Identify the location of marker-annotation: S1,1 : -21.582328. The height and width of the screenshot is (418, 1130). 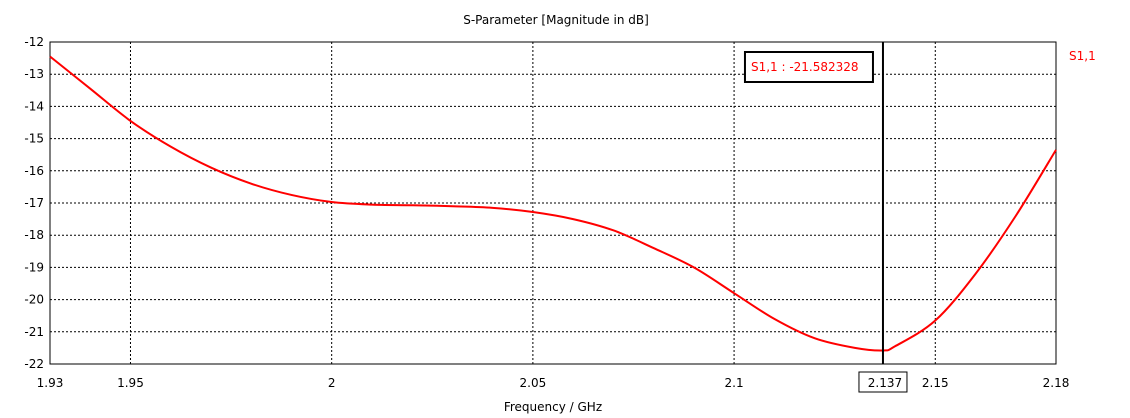
(808, 67).